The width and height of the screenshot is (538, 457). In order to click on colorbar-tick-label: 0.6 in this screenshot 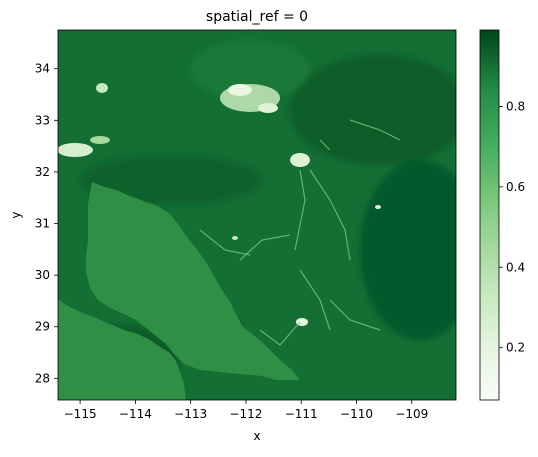, I will do `click(515, 187)`.